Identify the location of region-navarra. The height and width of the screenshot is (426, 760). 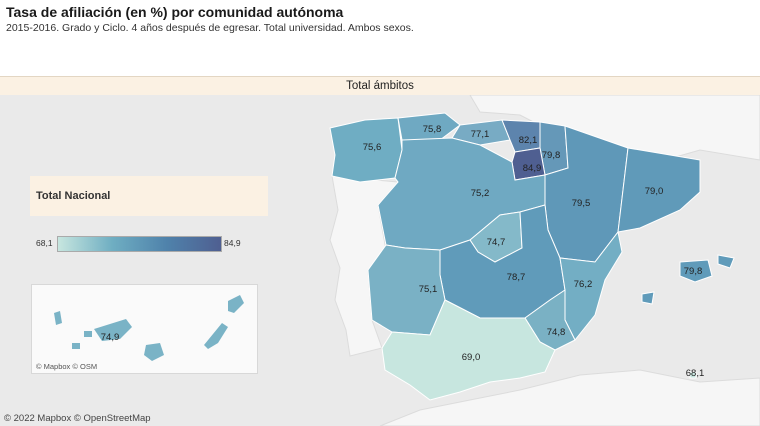
(554, 148).